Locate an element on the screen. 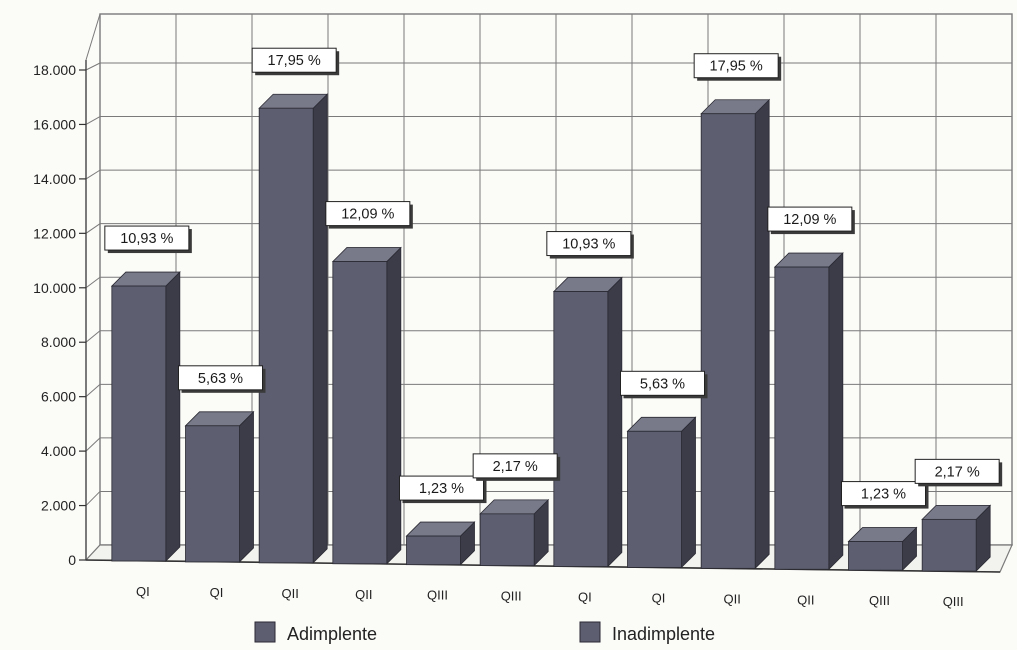 The image size is (1017, 650). y-tick-label: 6.000 is located at coordinates (58, 397).